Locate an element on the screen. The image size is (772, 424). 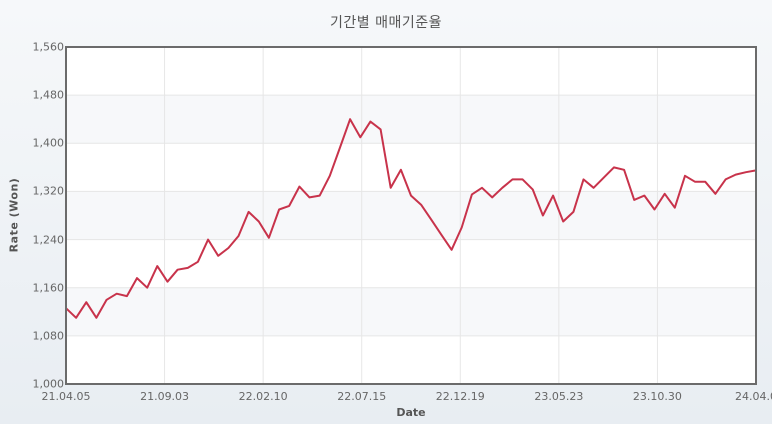
x-axis-label: Date is located at coordinates (411, 412).